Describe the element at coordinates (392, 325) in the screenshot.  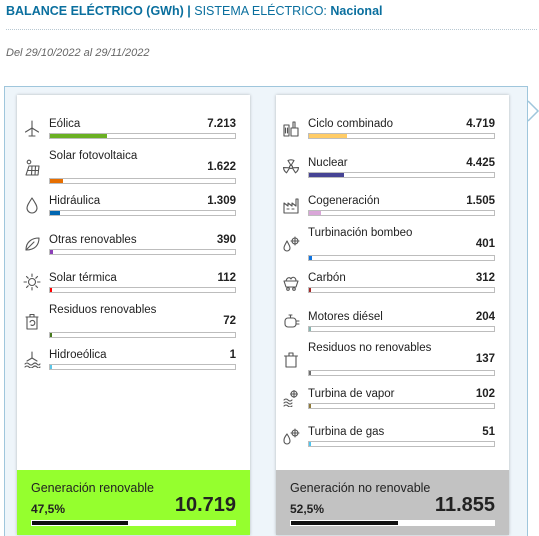
I see `source-row-motores-diesel: Motores diésel 204` at that location.